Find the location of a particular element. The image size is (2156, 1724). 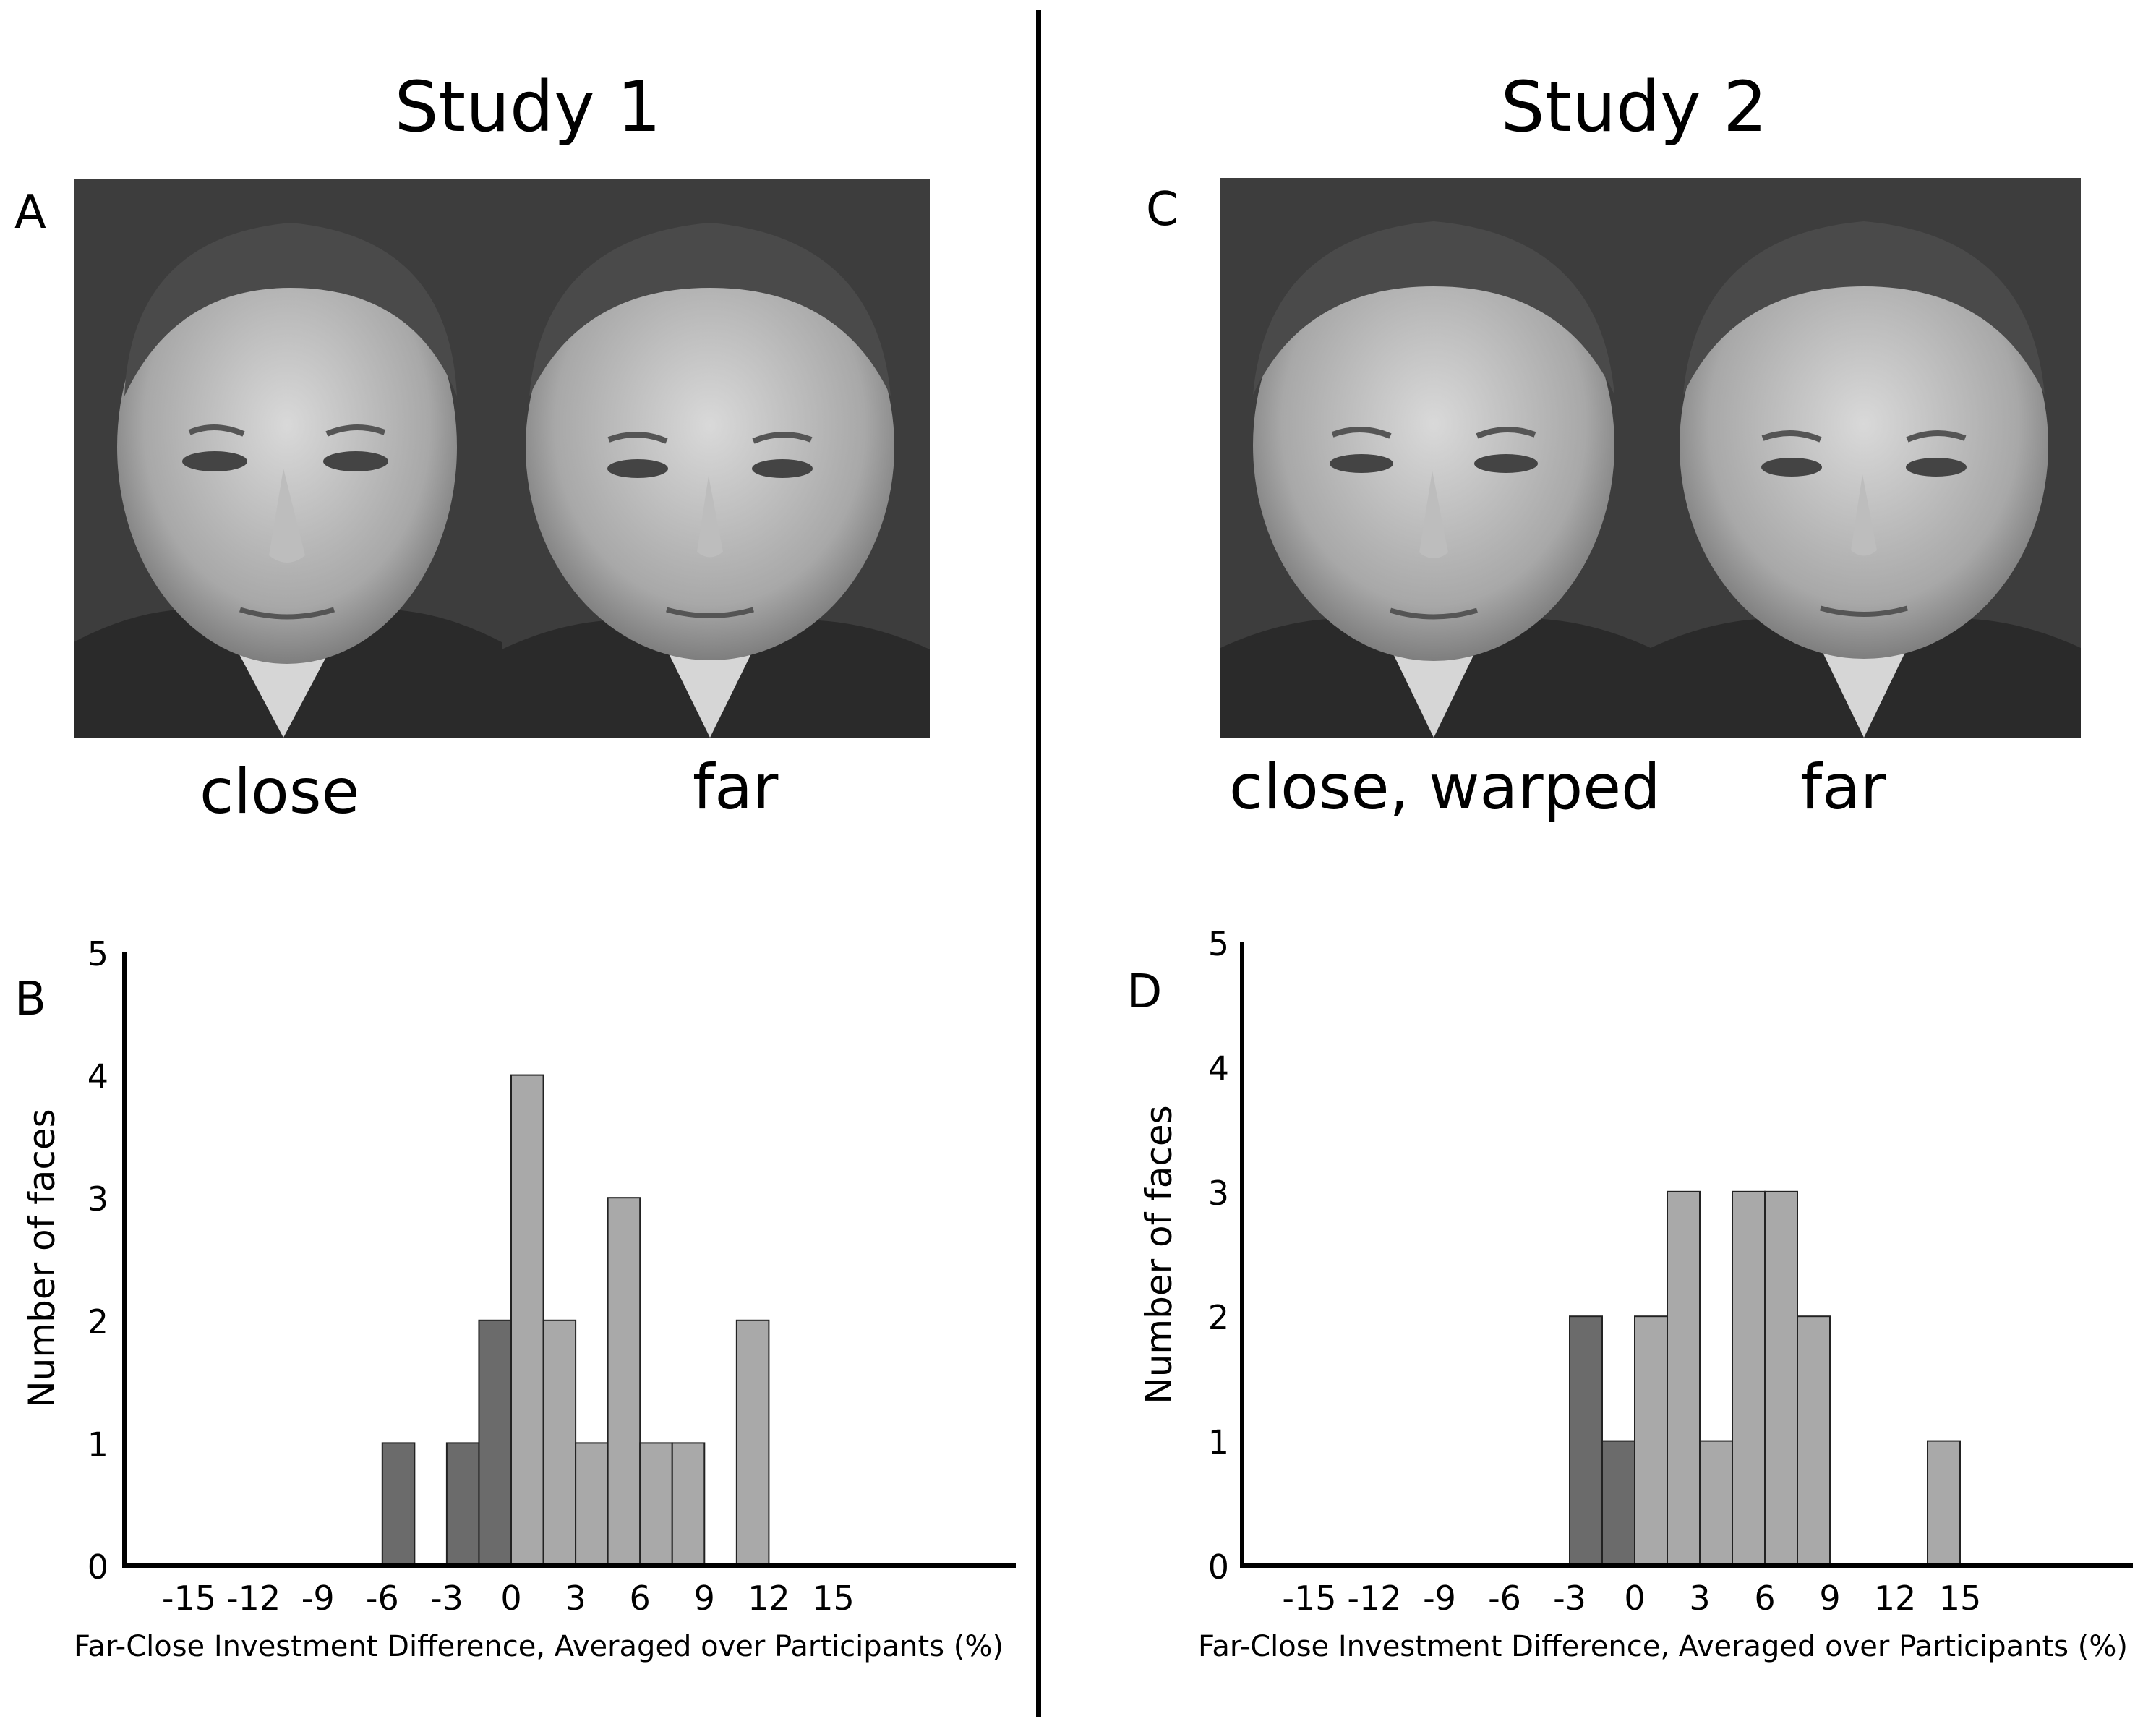

study-1-title: Study 1 is located at coordinates (528, 108).